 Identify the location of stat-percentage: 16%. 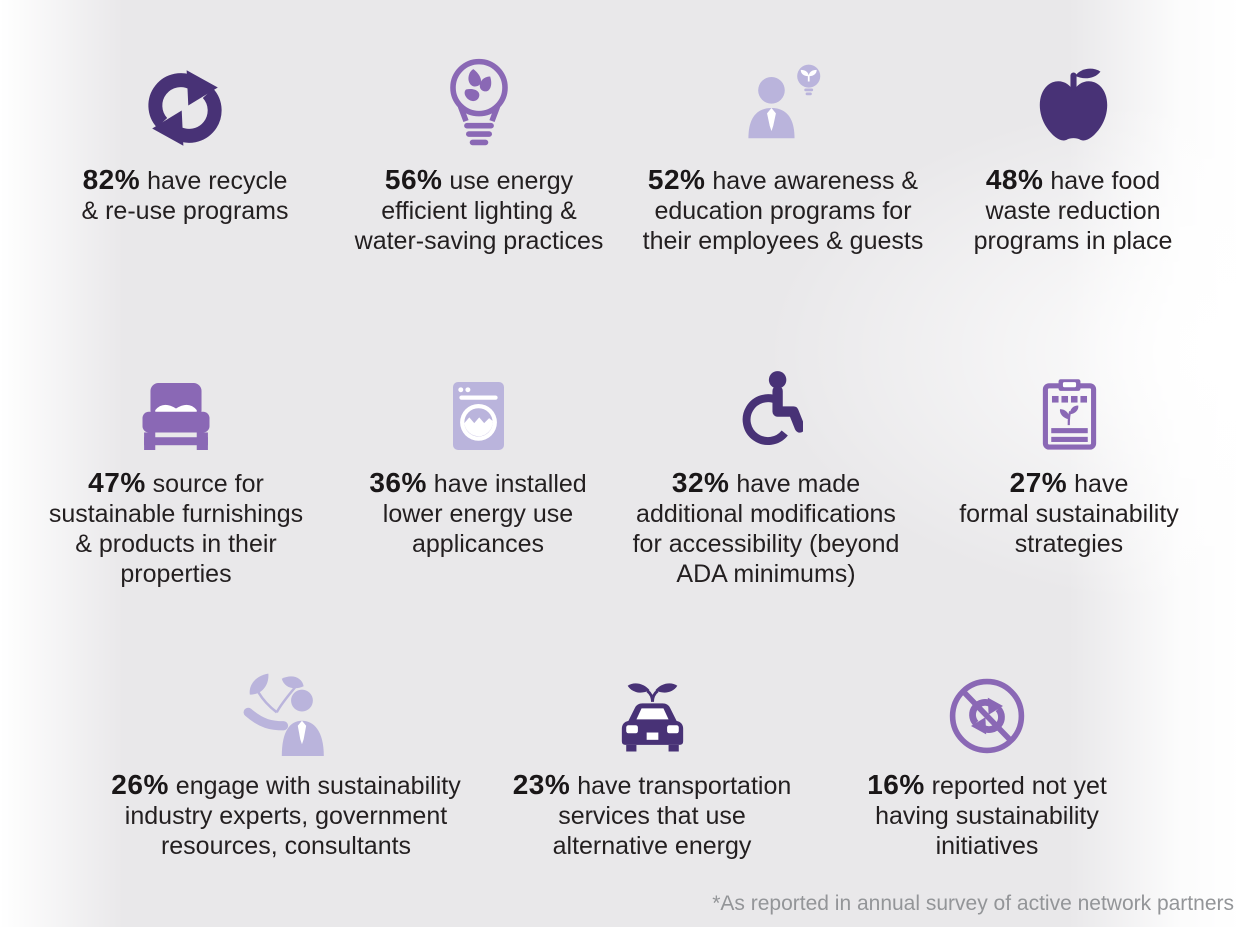
(896, 784).